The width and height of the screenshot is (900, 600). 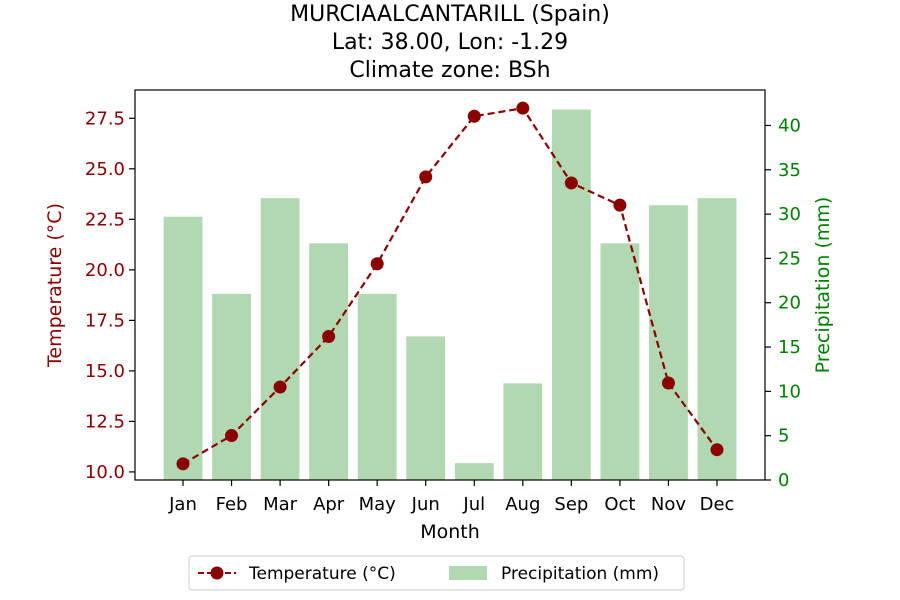 I want to click on temperature-point-may, so click(x=377, y=264).